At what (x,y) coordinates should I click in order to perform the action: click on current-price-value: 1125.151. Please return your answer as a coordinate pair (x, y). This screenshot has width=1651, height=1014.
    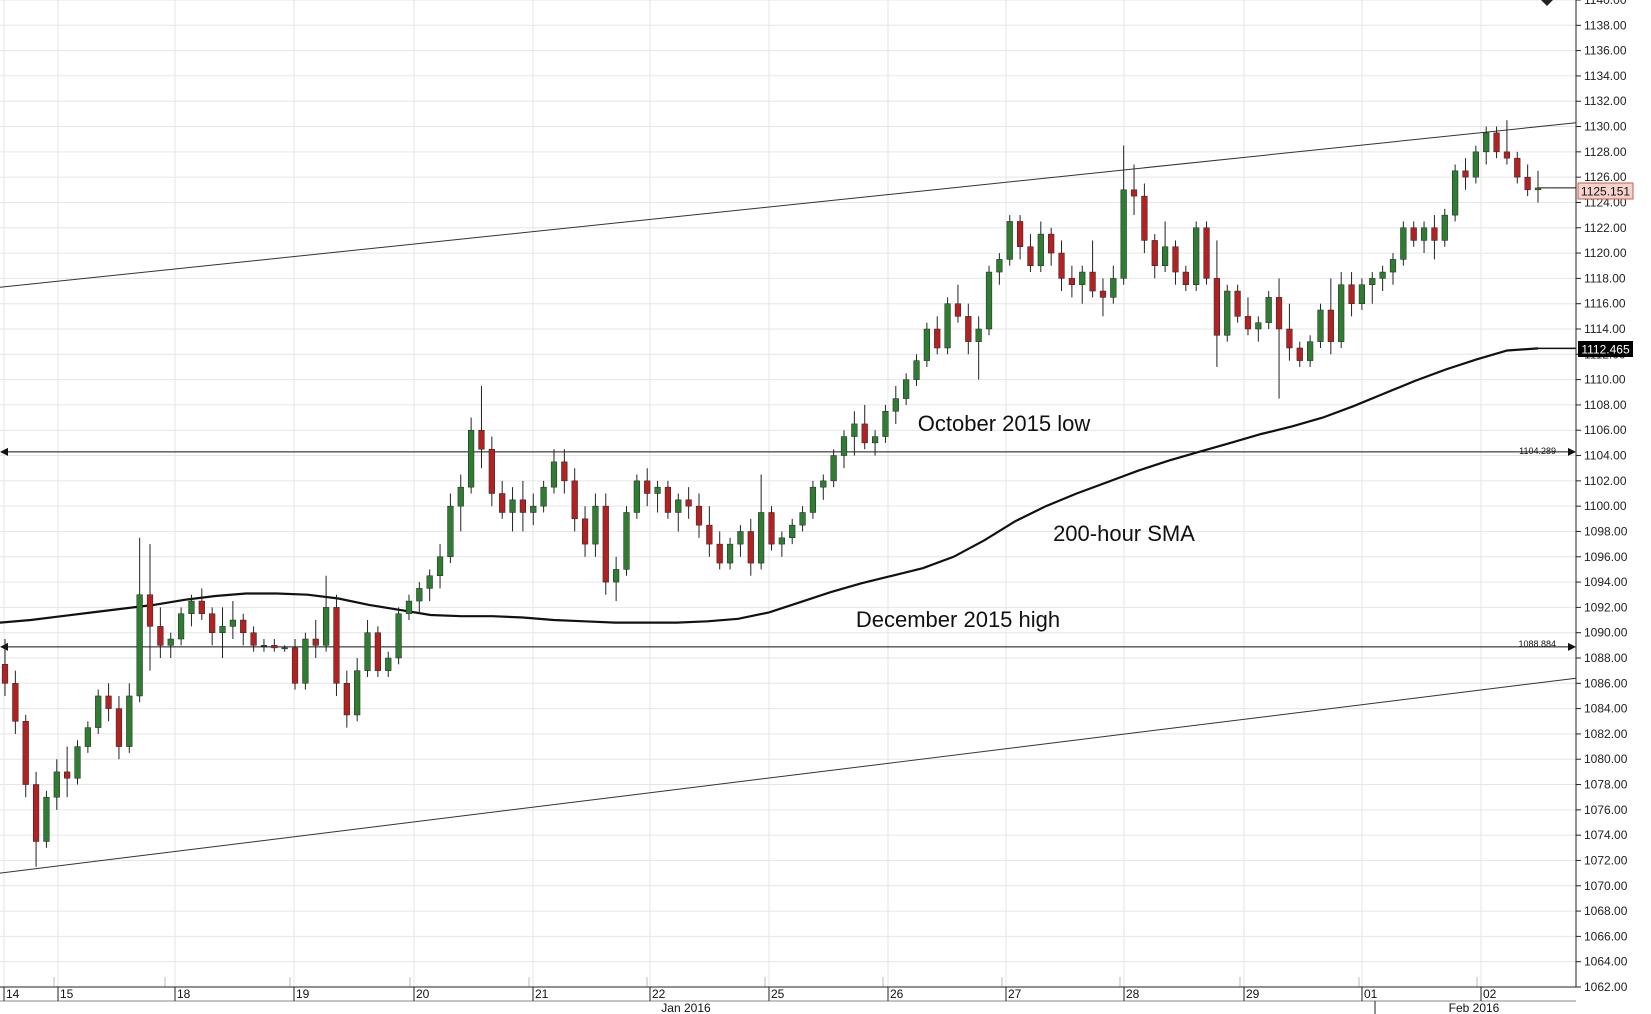
    Looking at the image, I should click on (1605, 192).